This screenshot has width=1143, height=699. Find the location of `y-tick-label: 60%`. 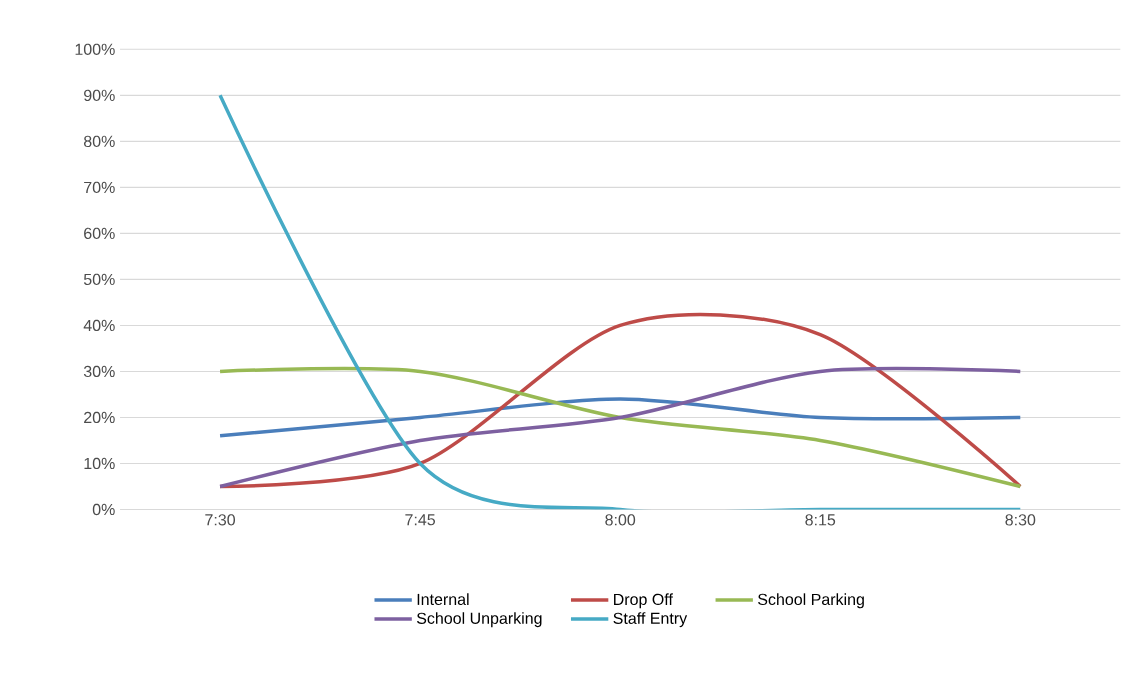

y-tick-label: 60% is located at coordinates (99, 233).